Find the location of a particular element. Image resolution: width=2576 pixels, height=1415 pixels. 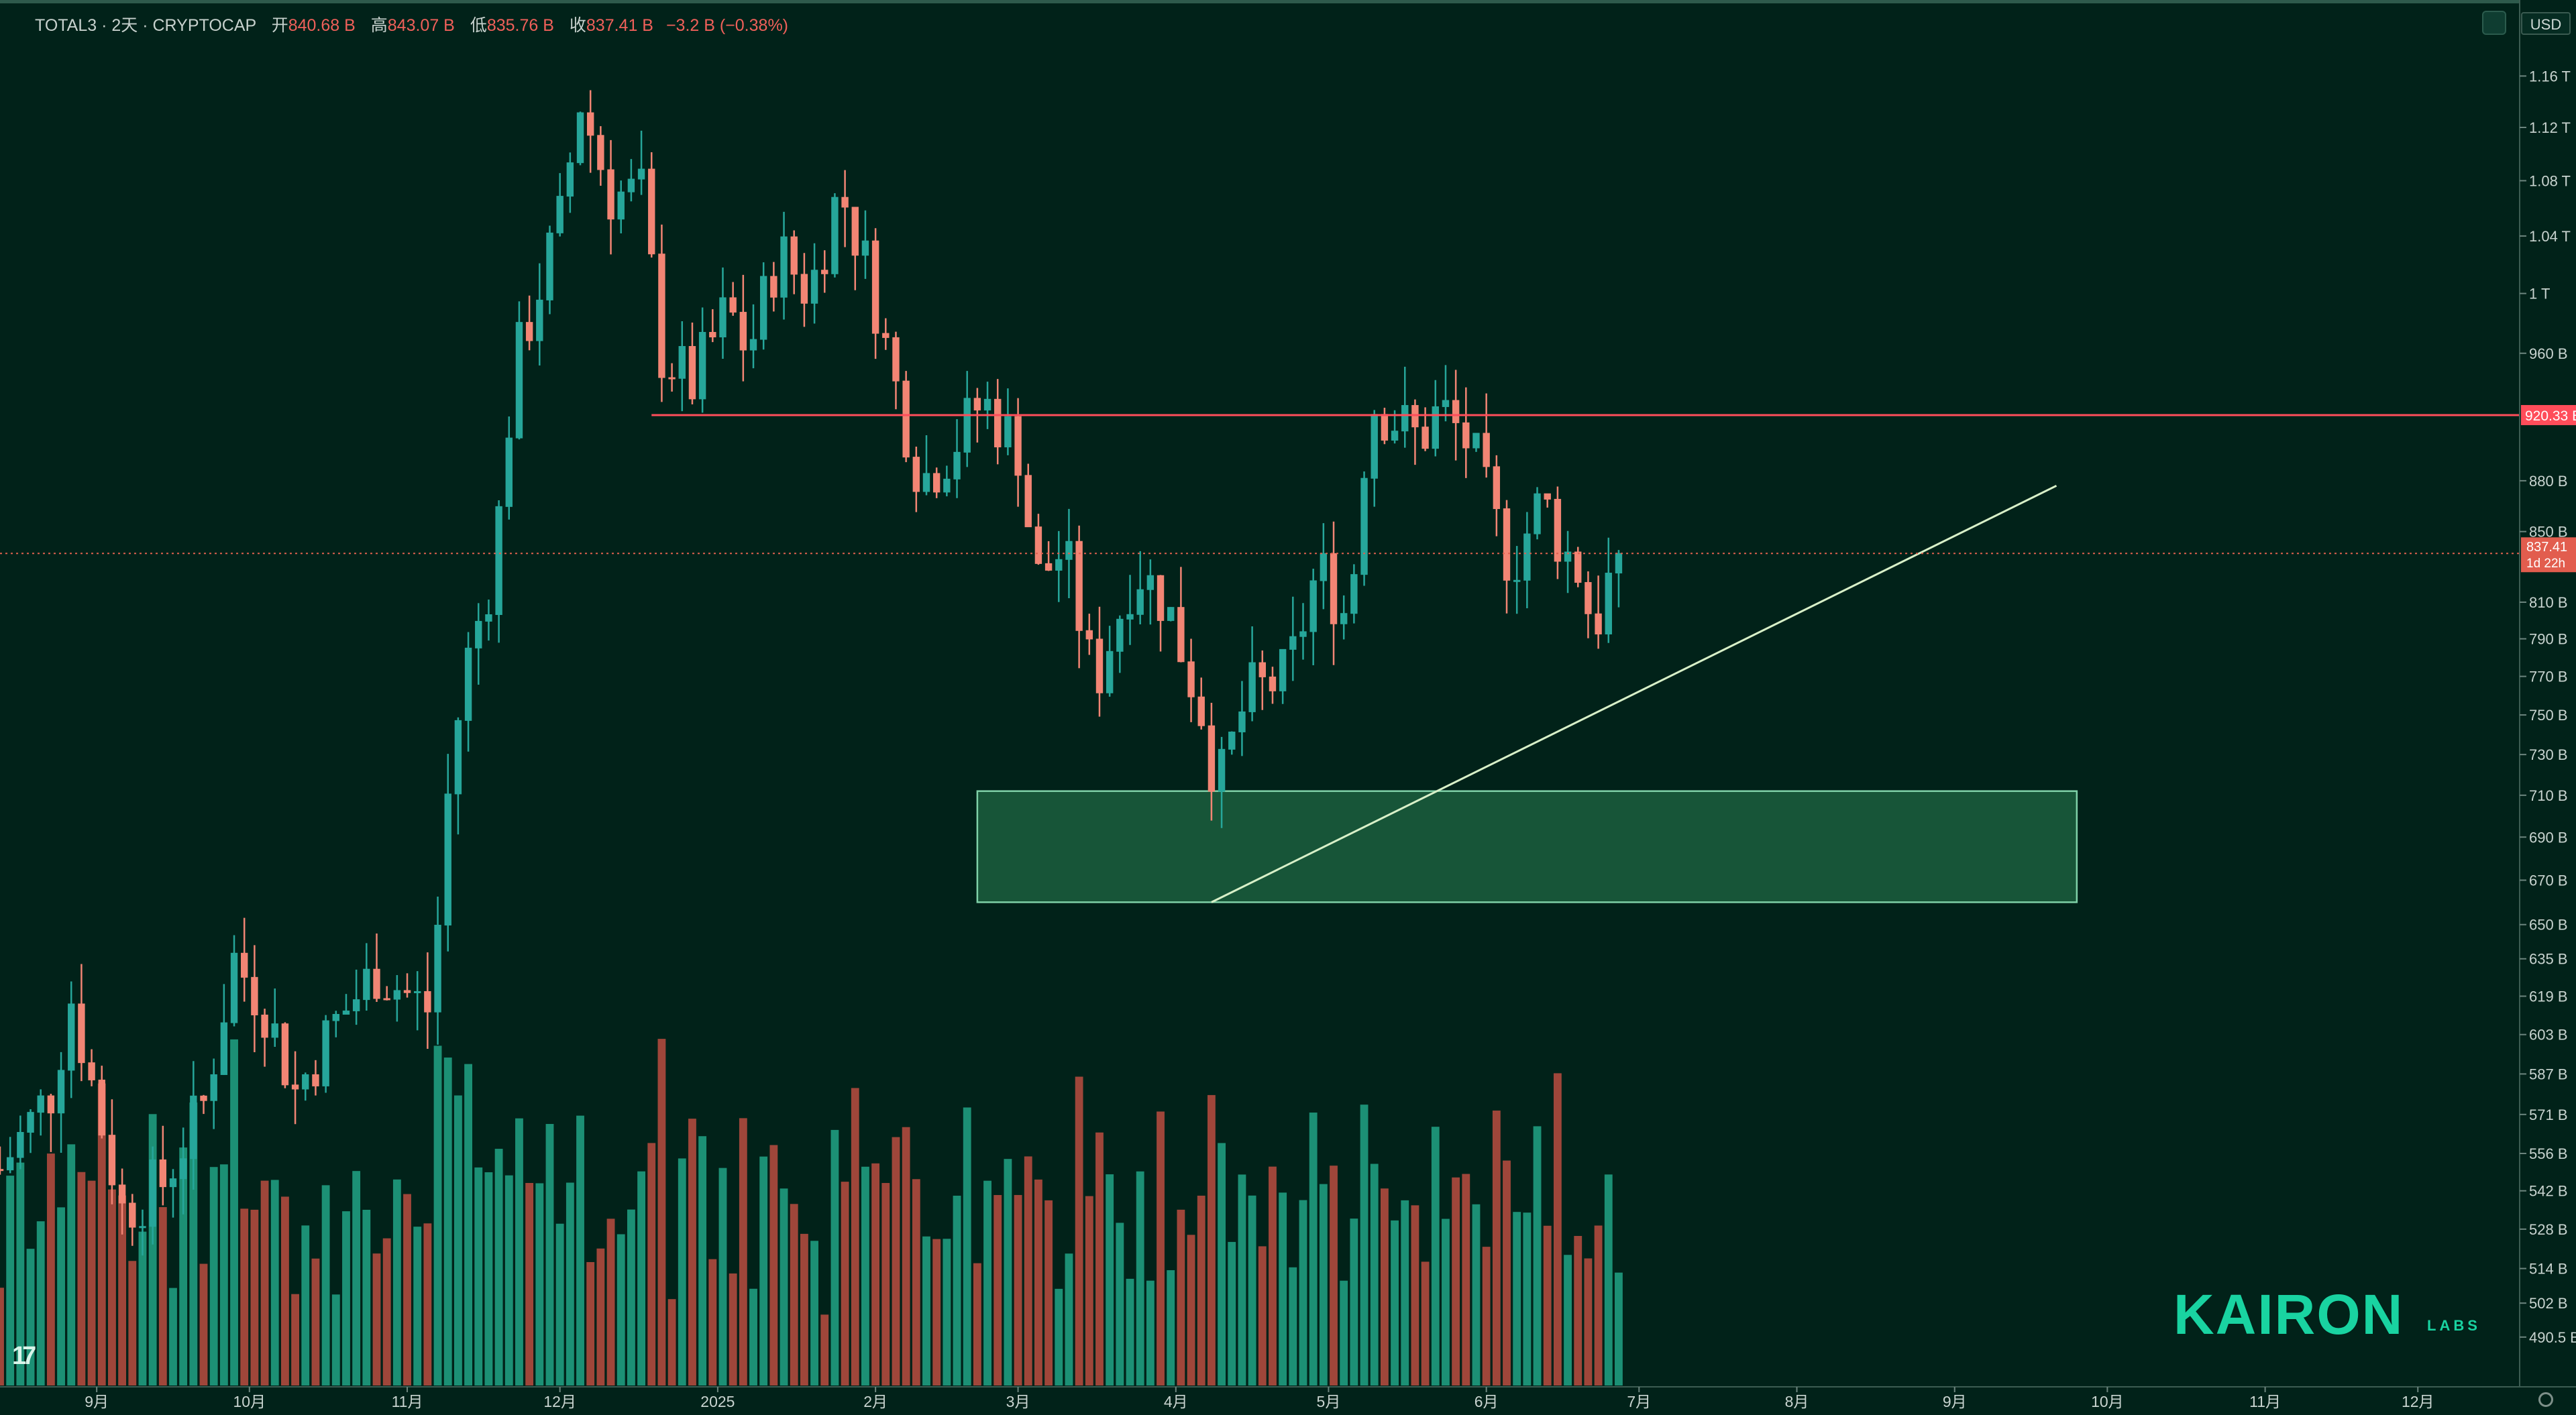

ascending-trendline is located at coordinates (1634, 693).